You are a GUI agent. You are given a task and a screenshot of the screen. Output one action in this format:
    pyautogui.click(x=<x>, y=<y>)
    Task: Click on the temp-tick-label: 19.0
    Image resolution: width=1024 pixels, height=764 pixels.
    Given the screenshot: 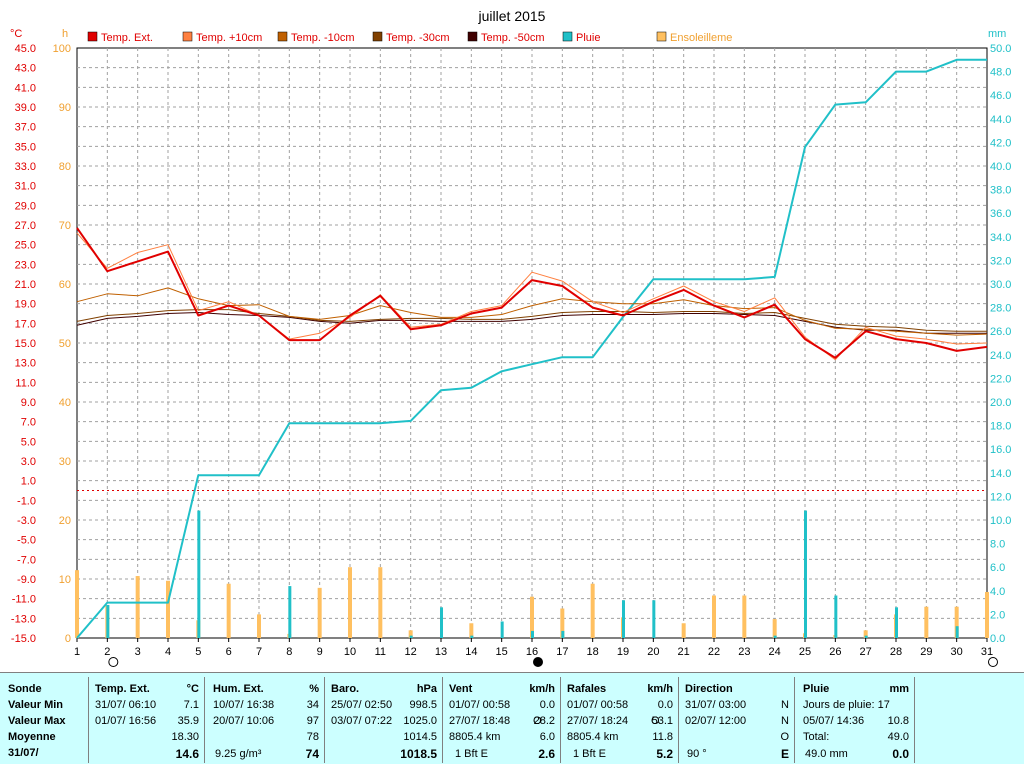 What is the action you would take?
    pyautogui.click(x=25, y=305)
    